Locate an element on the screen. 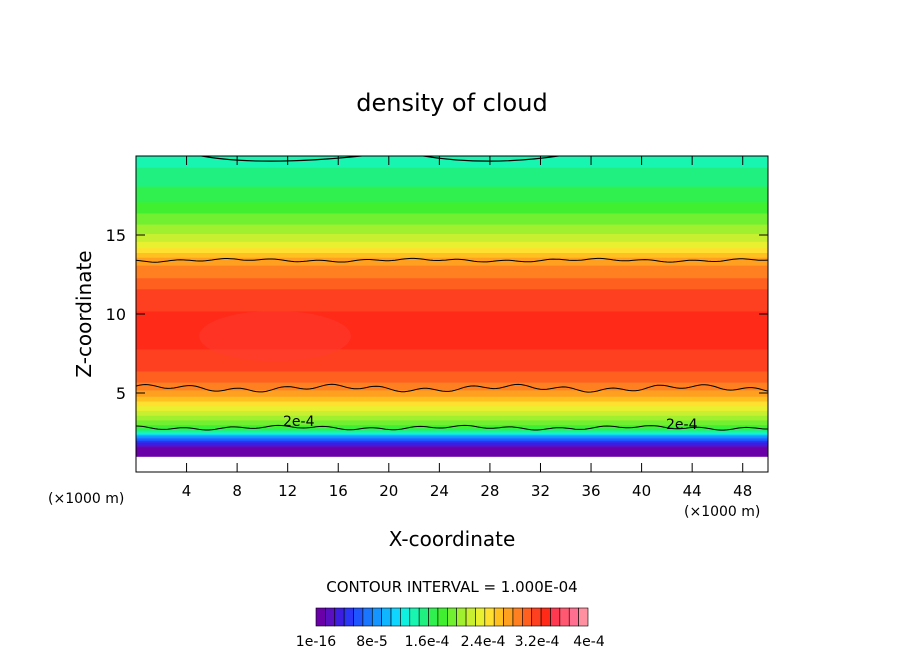 The image size is (904, 654). colorbar-label: 2.4e-4 is located at coordinates (483, 642).